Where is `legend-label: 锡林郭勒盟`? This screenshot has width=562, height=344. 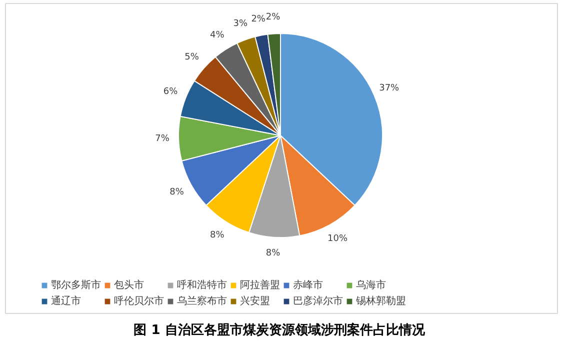 legend-label: 锡林郭勒盟 is located at coordinates (381, 301).